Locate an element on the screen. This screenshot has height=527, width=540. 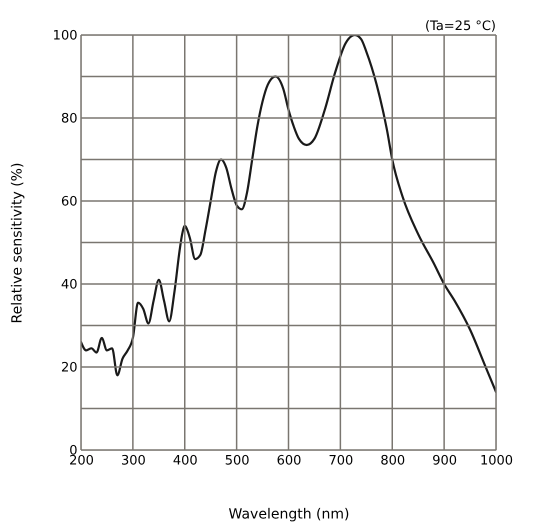
x-tick-label: 300 is located at coordinates (133, 461).